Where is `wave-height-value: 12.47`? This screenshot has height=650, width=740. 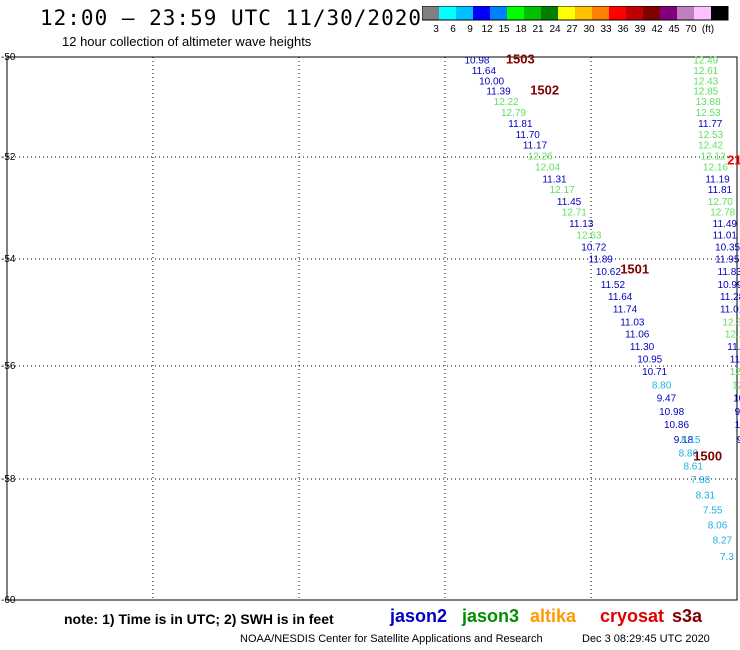 wave-height-value: 12.47 is located at coordinates (736, 386).